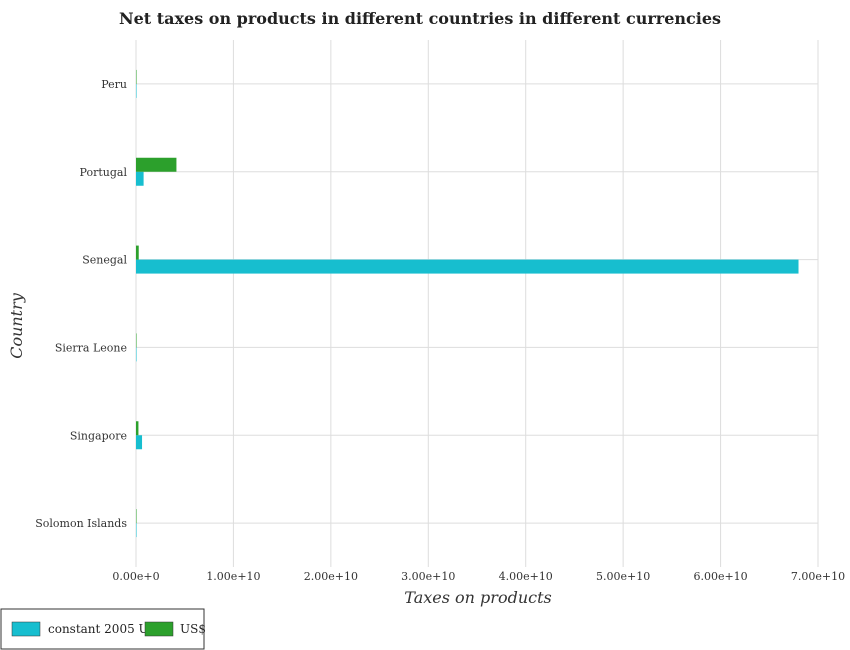 The image size is (850, 650). What do you see at coordinates (623, 576) in the screenshot?
I see `x-tick-label-5: 5.00e+10` at bounding box center [623, 576].